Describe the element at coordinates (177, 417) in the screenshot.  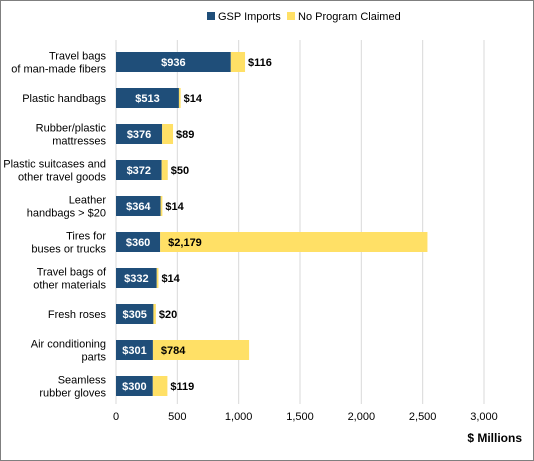
I see `x-tick-label: 500` at that location.